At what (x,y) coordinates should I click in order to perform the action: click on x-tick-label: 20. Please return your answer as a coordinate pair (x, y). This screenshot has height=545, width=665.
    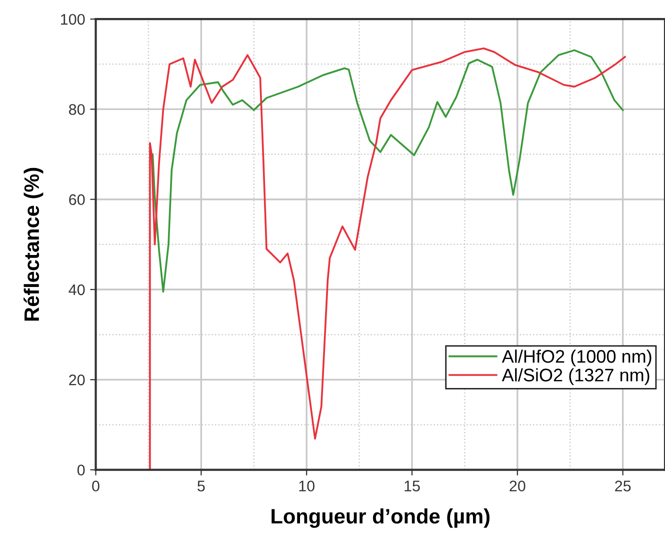
    Looking at the image, I should click on (518, 486).